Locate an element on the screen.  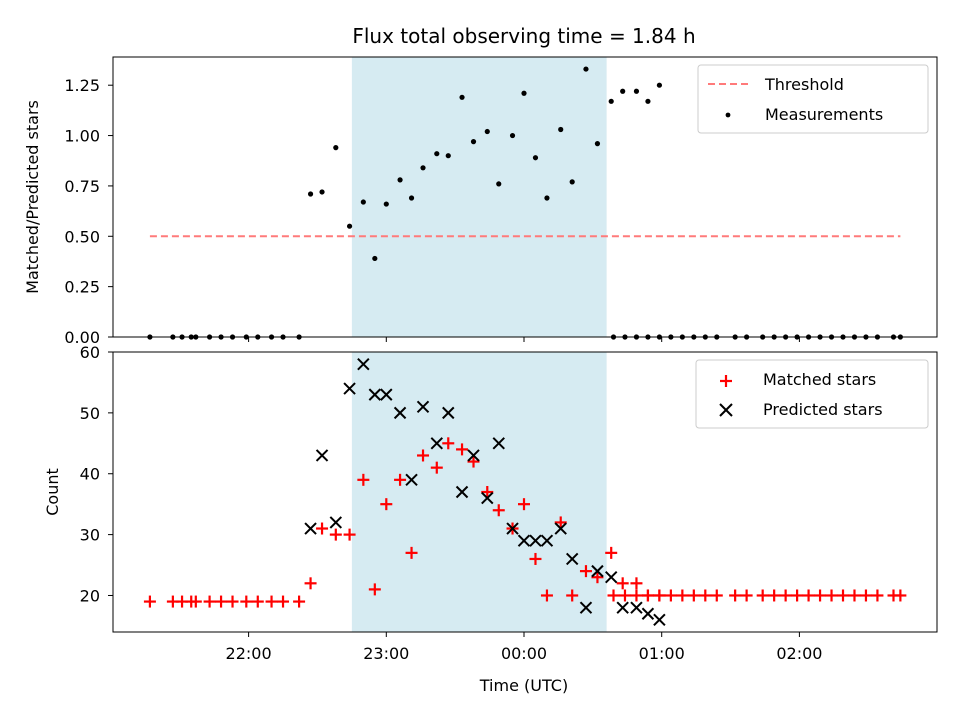
bottom-legend-box is located at coordinates (812, 394).